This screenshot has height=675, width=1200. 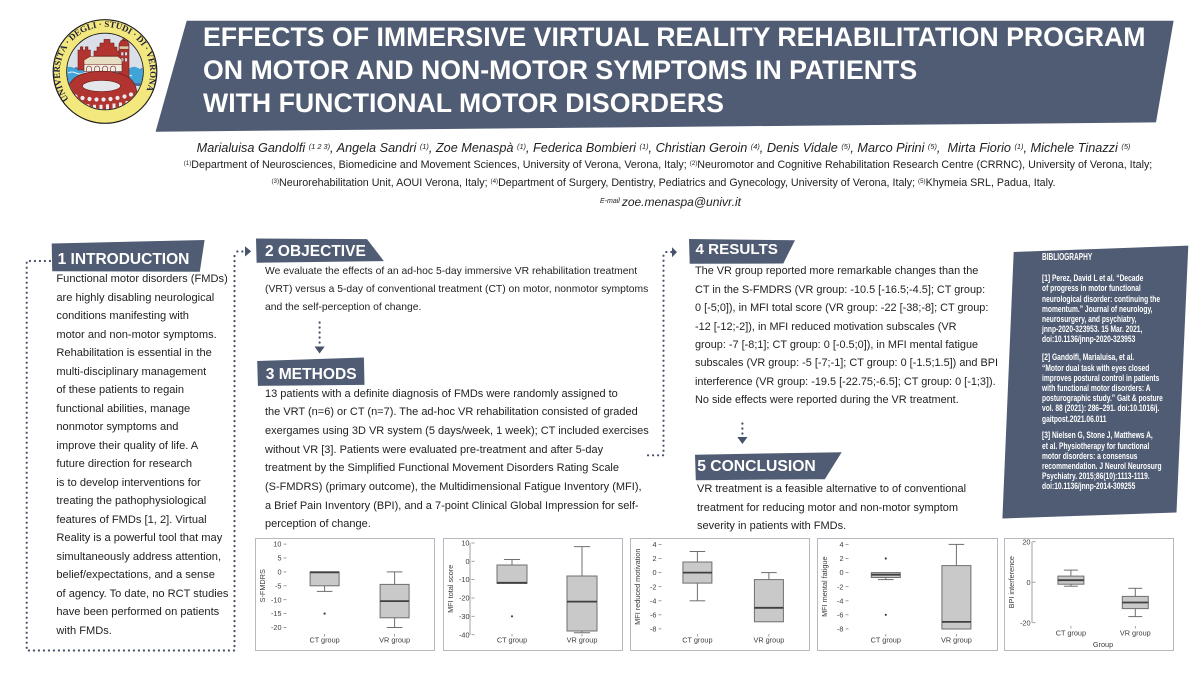 What do you see at coordinates (1011, 582) in the screenshot?
I see `svg-text: BPI interference` at bounding box center [1011, 582].